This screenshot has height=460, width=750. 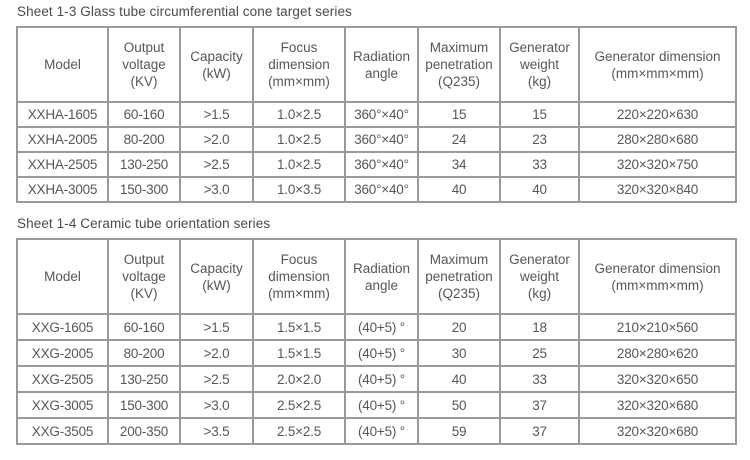 I want to click on table-cell: 150-300, so click(x=144, y=405).